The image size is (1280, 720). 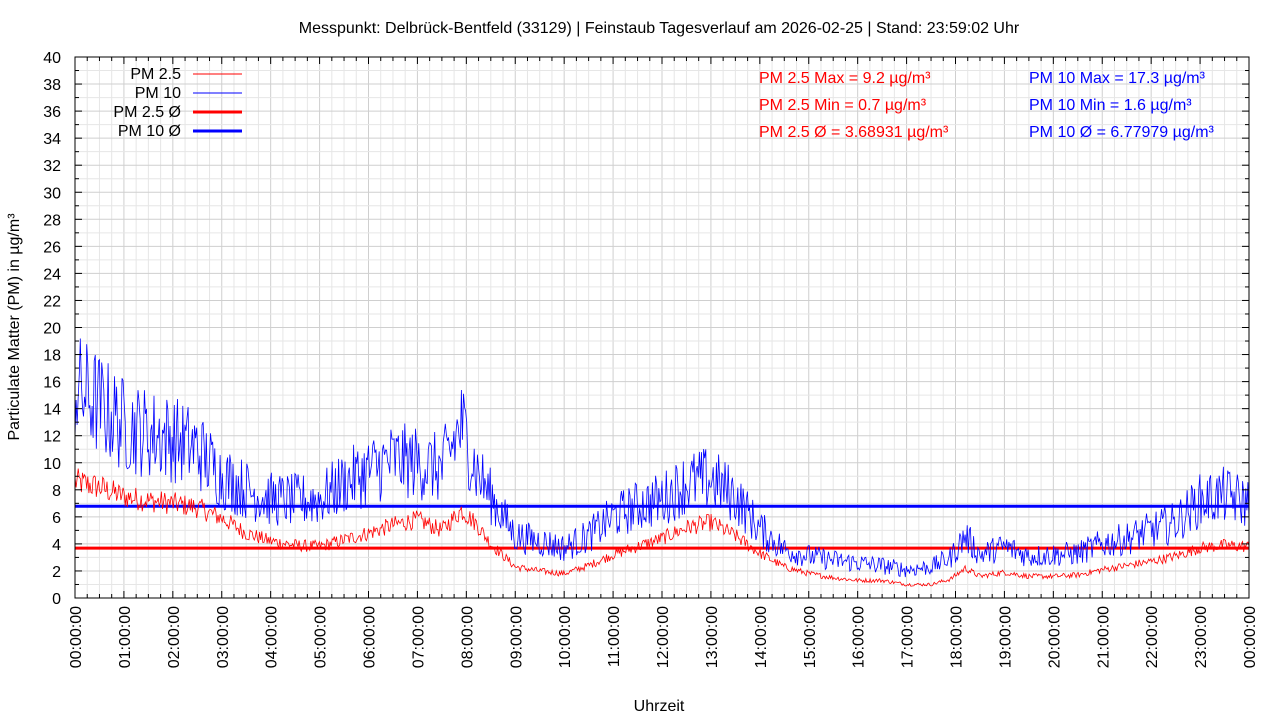 I want to click on y-tick-label: 8, so click(x=56, y=491).